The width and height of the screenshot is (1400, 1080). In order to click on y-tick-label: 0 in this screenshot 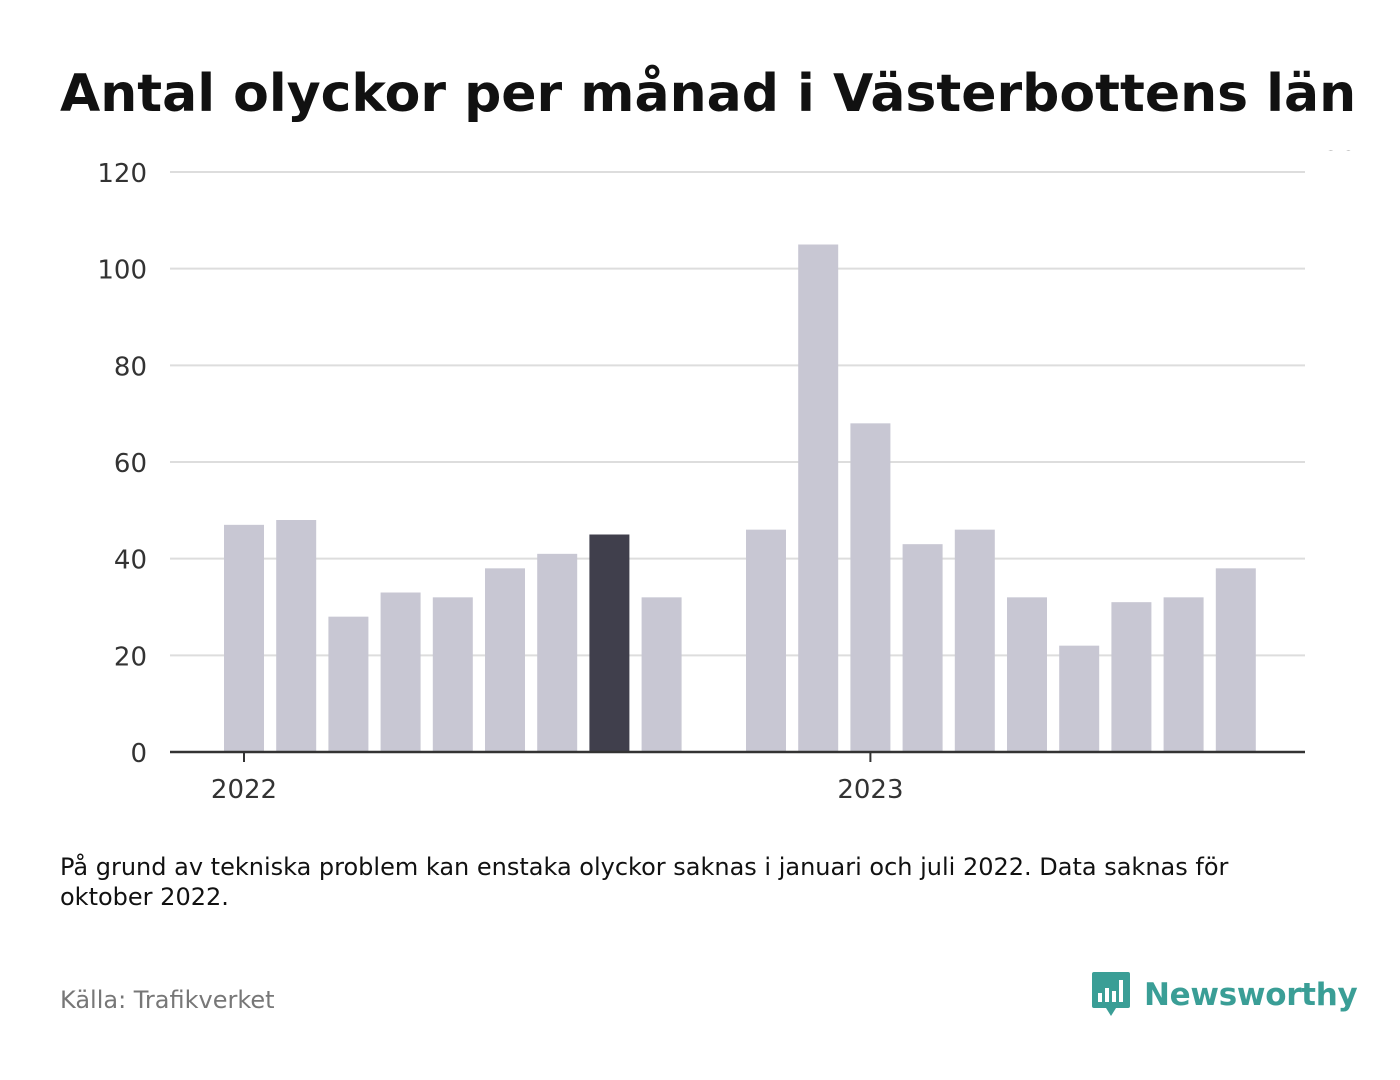, I will do `click(138, 754)`.